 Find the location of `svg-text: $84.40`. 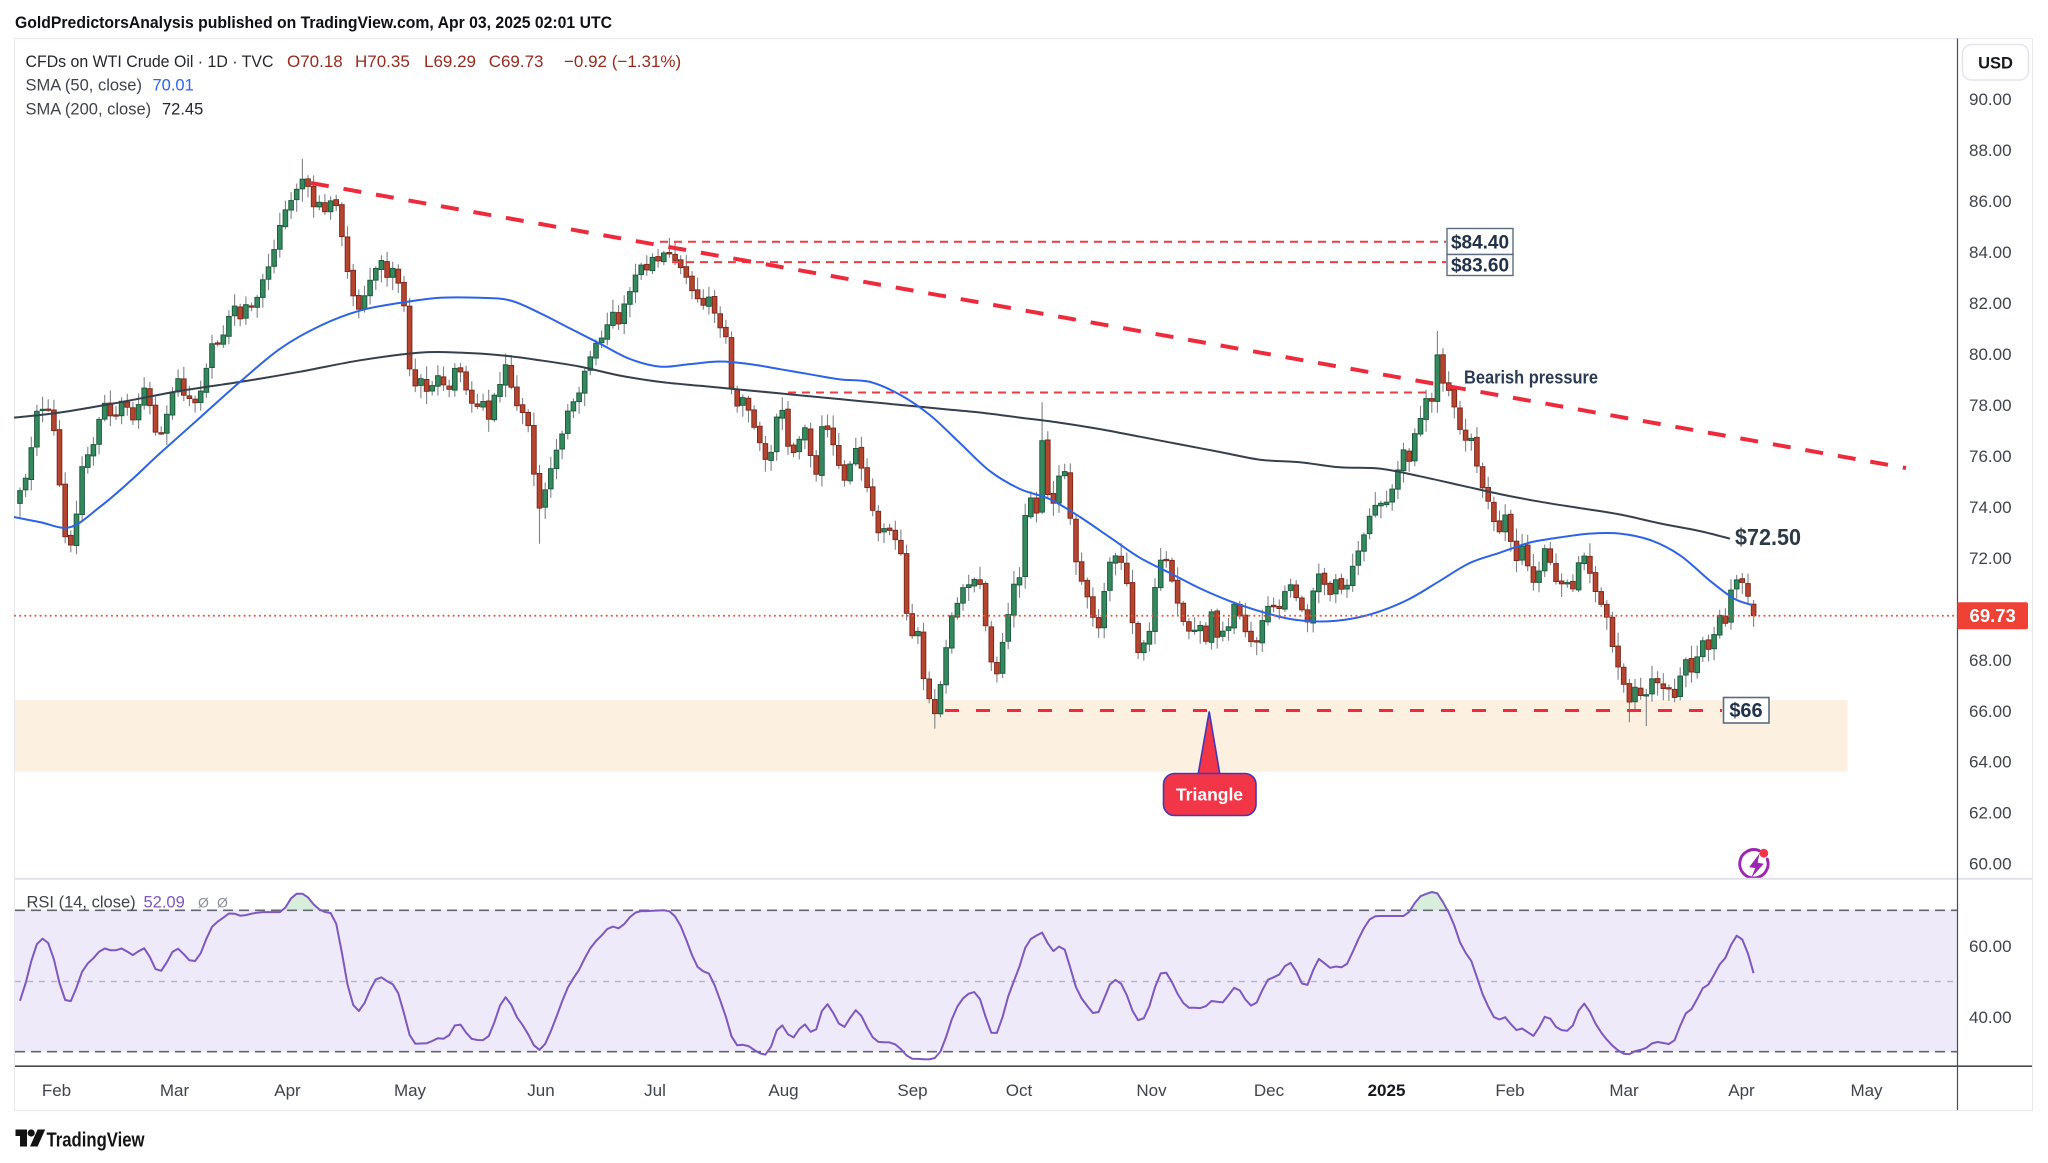

svg-text: $84.40 is located at coordinates (1480, 243).